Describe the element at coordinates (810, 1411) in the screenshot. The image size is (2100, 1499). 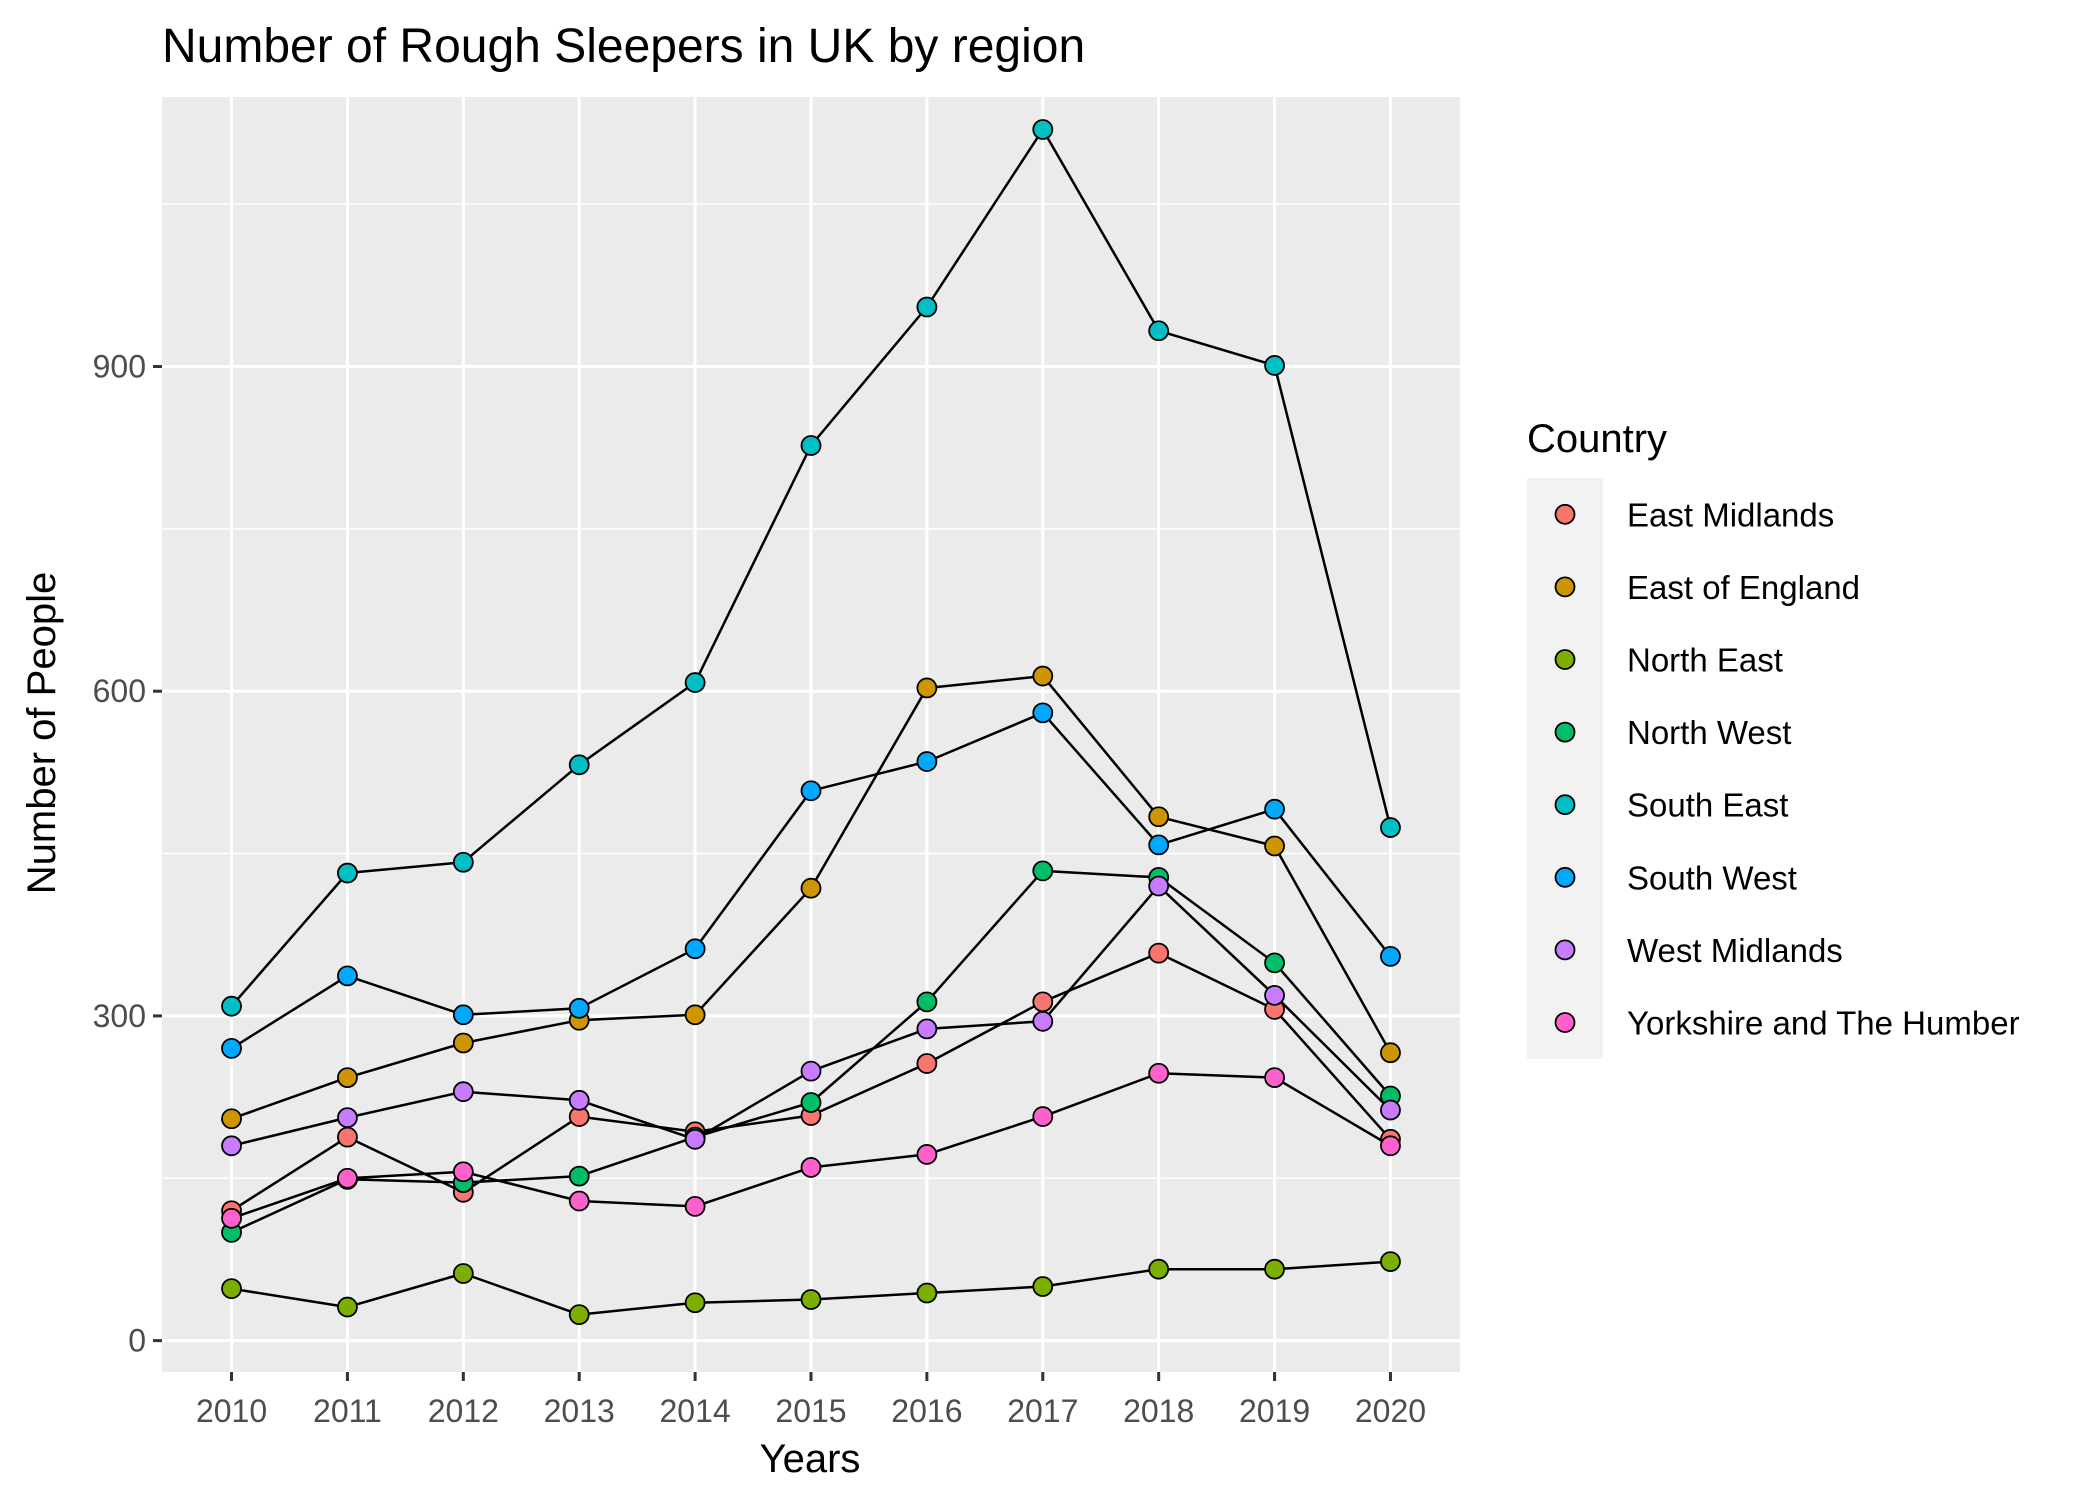
I see `x-tick-label: 2015` at that location.